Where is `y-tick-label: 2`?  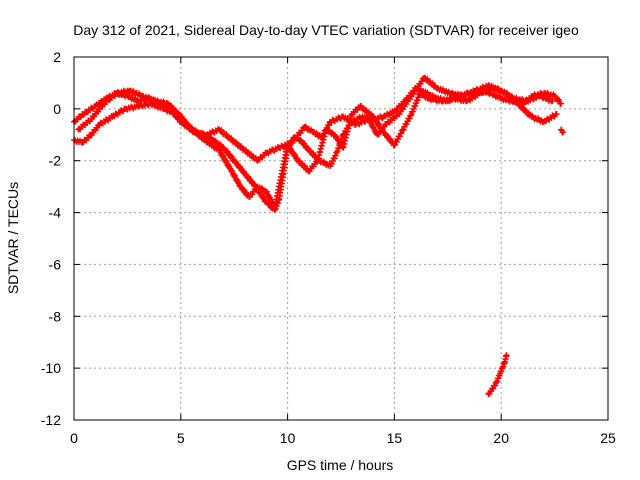
y-tick-label: 2 is located at coordinates (57, 57).